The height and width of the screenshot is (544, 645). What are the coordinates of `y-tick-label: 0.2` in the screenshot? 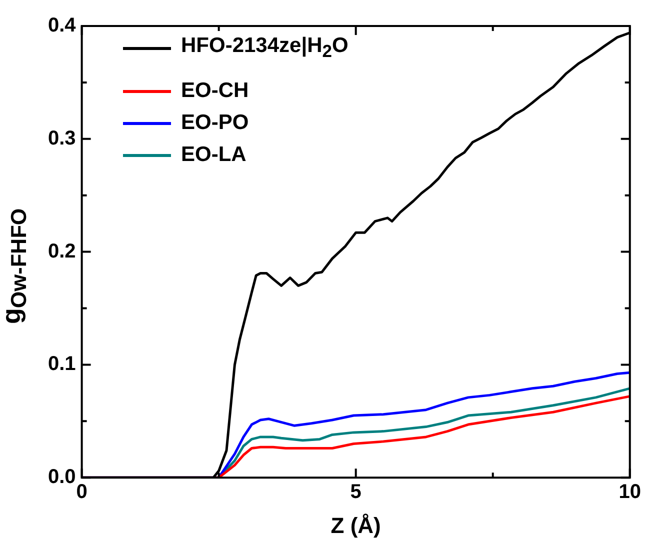 It's located at (62, 251).